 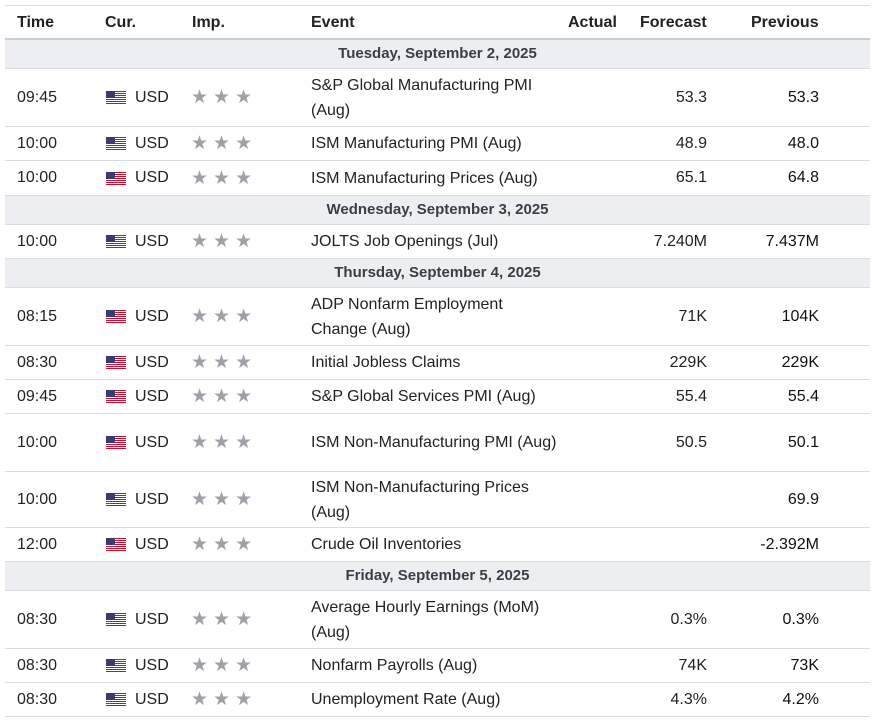 I want to click on event-name: ISM Manufacturing Prices (Aug), so click(x=424, y=178).